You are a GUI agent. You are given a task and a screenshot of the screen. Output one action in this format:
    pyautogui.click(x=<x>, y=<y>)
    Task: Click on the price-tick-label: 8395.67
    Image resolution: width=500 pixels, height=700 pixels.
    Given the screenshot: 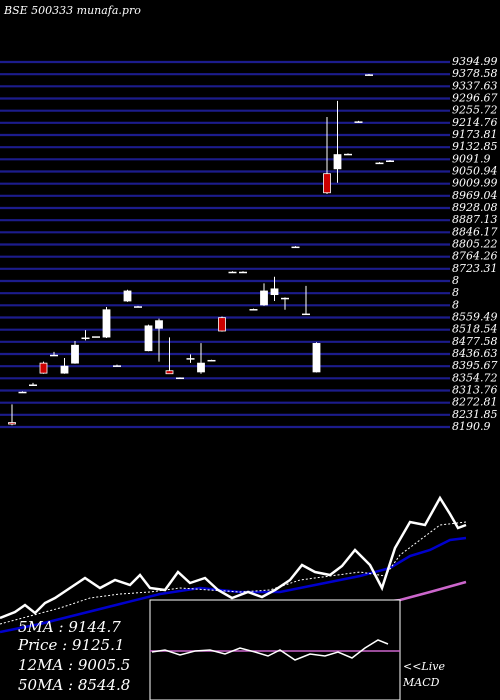 What is the action you would take?
    pyautogui.click(x=475, y=365)
    